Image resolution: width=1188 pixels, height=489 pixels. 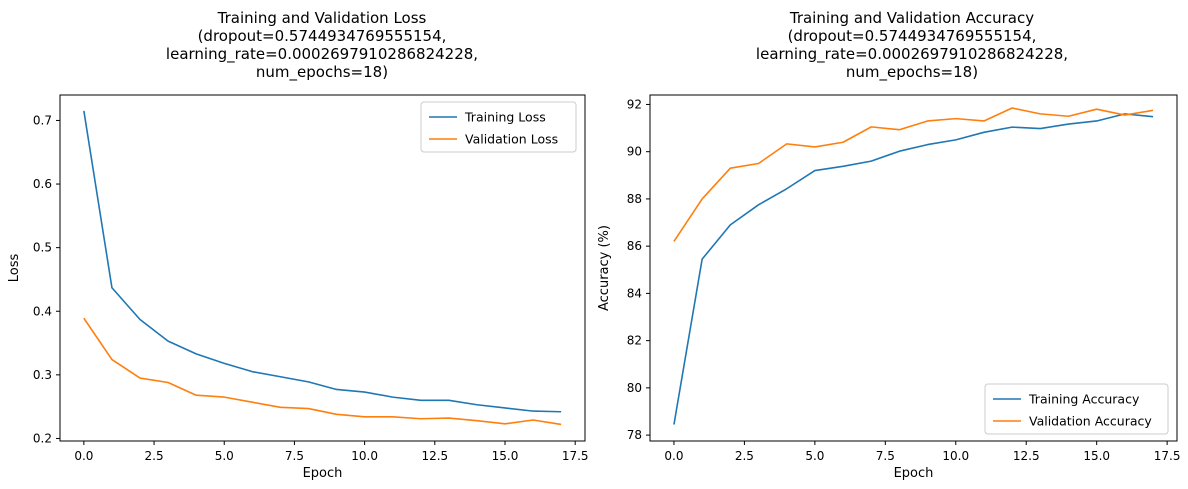 I want to click on y-tick-label: 0.5, so click(x=42, y=248).